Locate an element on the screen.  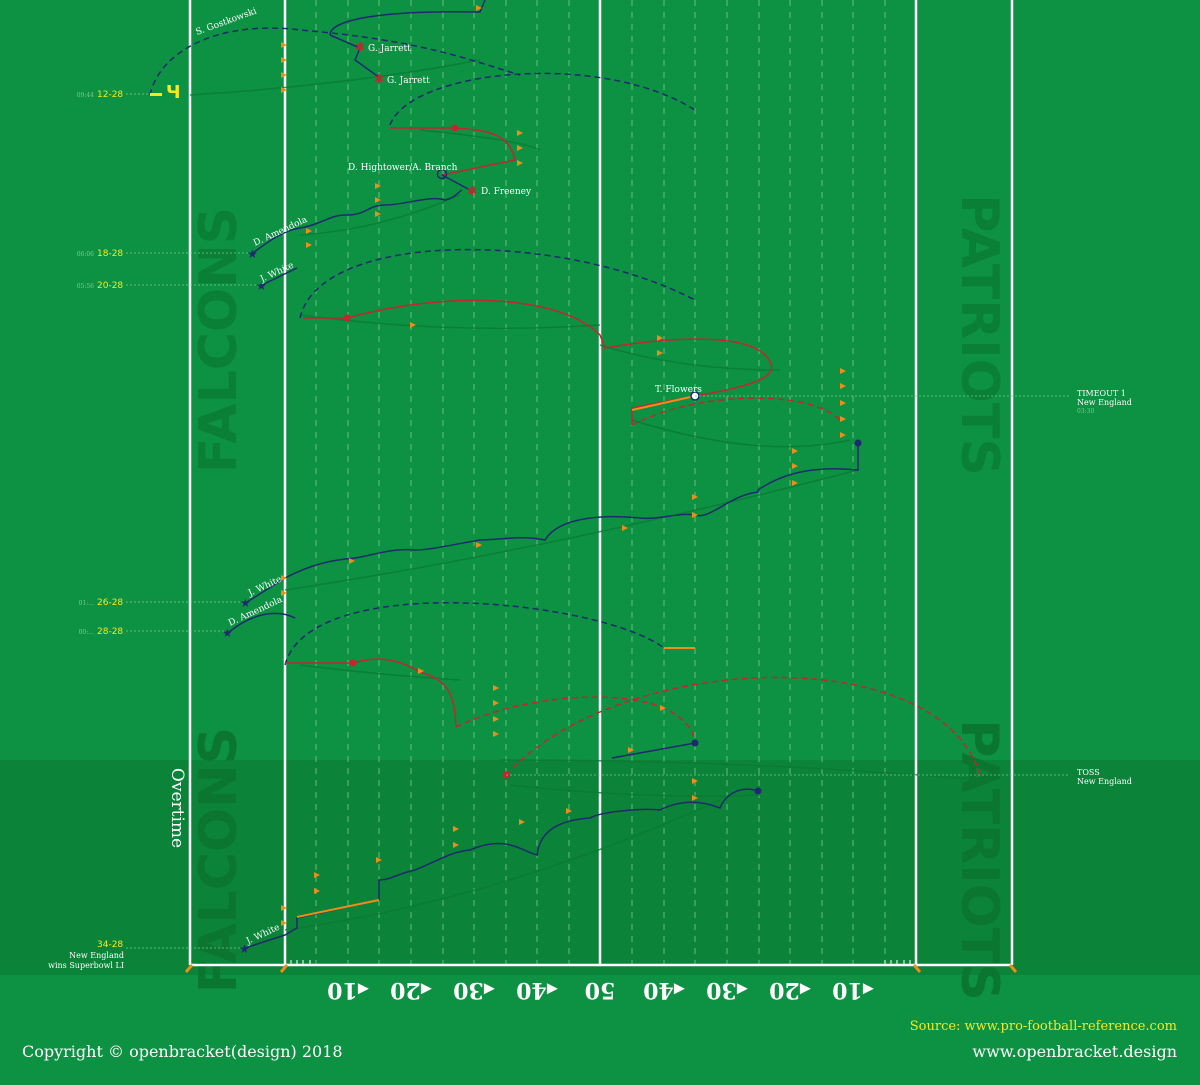
overtime-label: Overtime is located at coordinates (177, 808).